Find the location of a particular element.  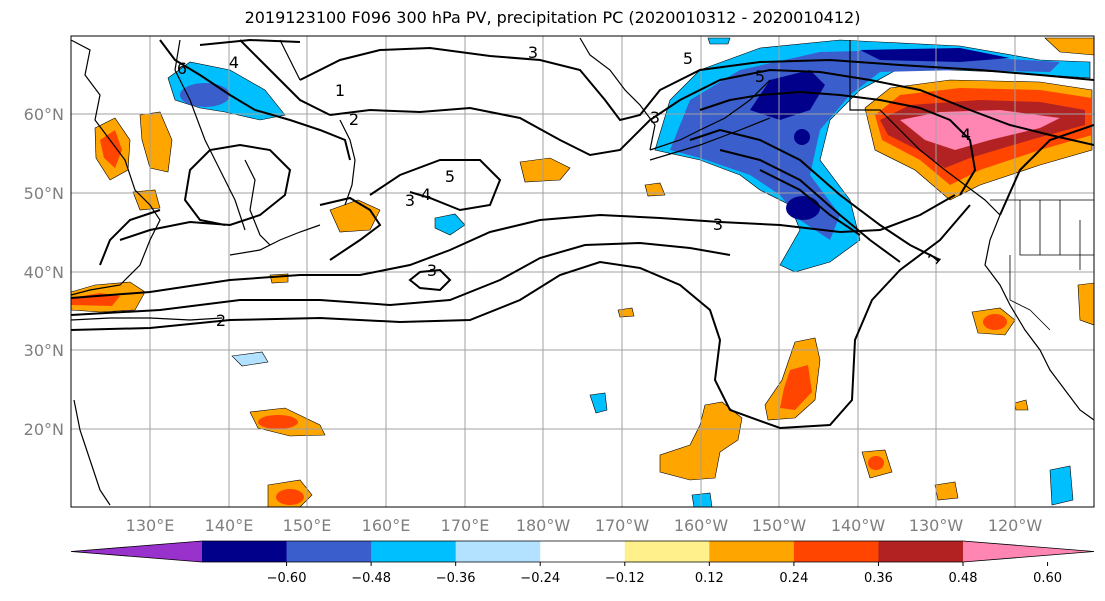

positive-shading-asia is located at coordinates (156, 142).